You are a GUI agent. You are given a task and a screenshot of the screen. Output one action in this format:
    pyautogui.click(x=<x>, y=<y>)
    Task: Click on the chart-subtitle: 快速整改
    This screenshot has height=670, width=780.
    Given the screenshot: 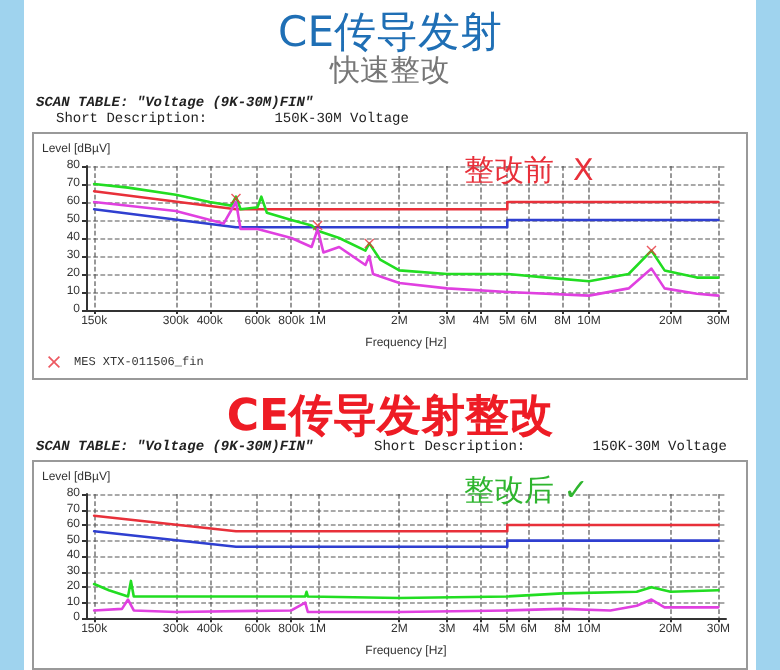 What is the action you would take?
    pyautogui.click(x=389, y=71)
    